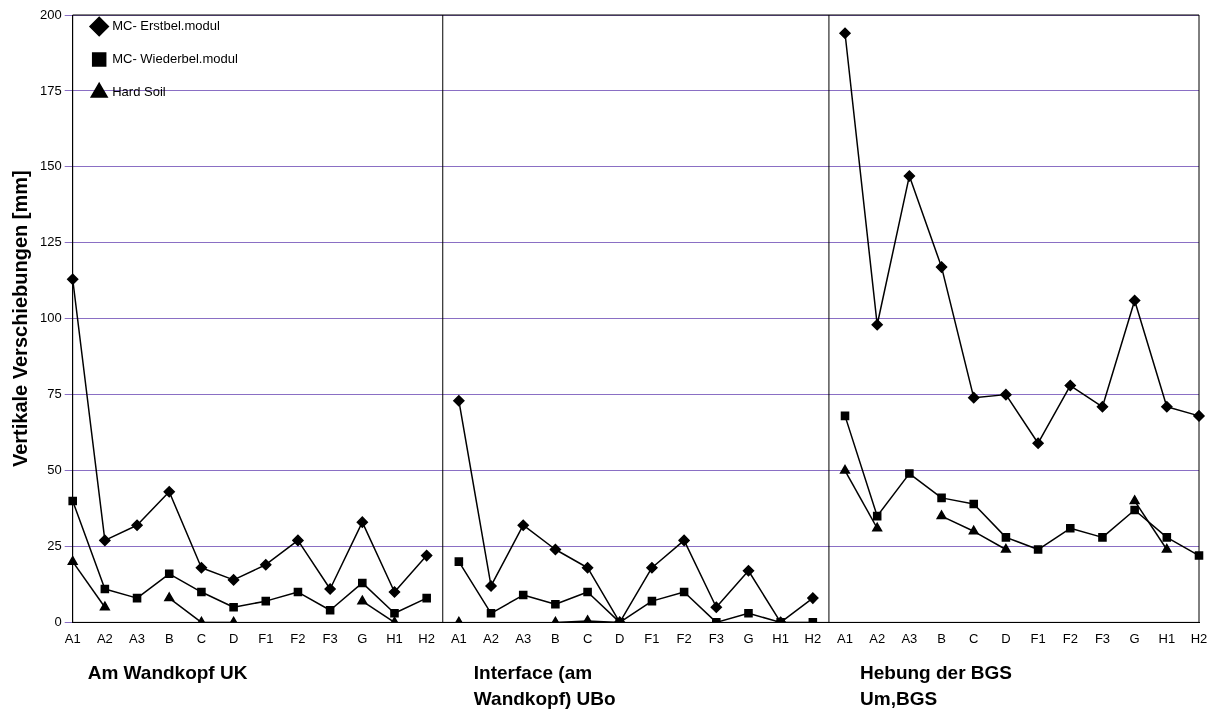 The height and width of the screenshot is (726, 1213). I want to click on y-tick-label: 200, so click(50, 14).